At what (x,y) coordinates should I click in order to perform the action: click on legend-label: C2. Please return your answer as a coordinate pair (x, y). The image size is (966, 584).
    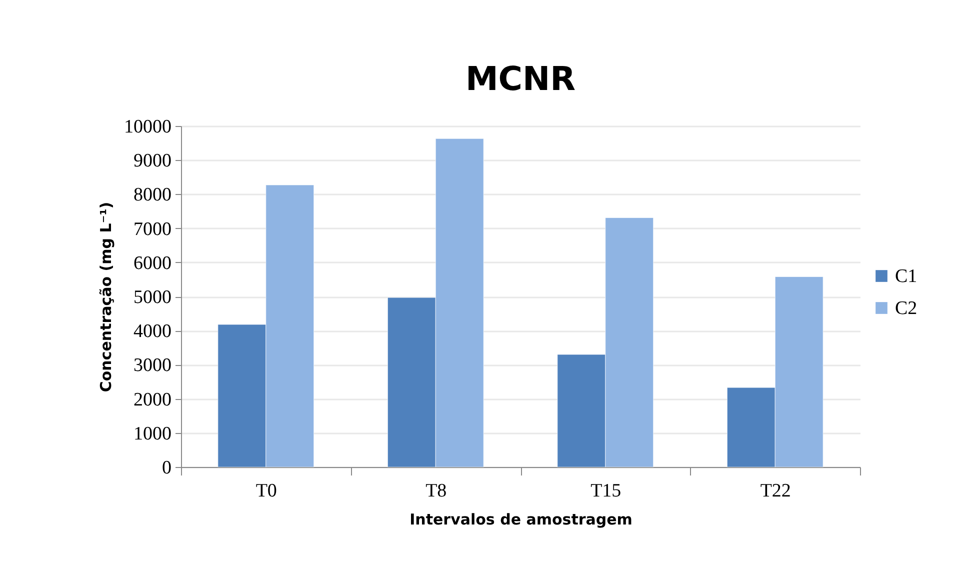
    Looking at the image, I should click on (906, 308).